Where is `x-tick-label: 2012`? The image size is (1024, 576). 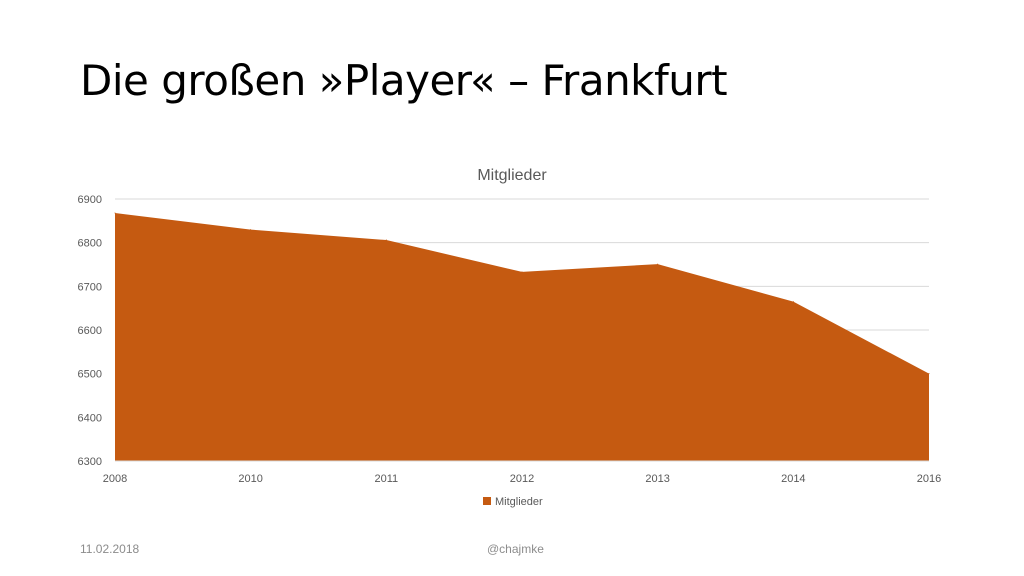
x-tick-label: 2012 is located at coordinates (522, 479).